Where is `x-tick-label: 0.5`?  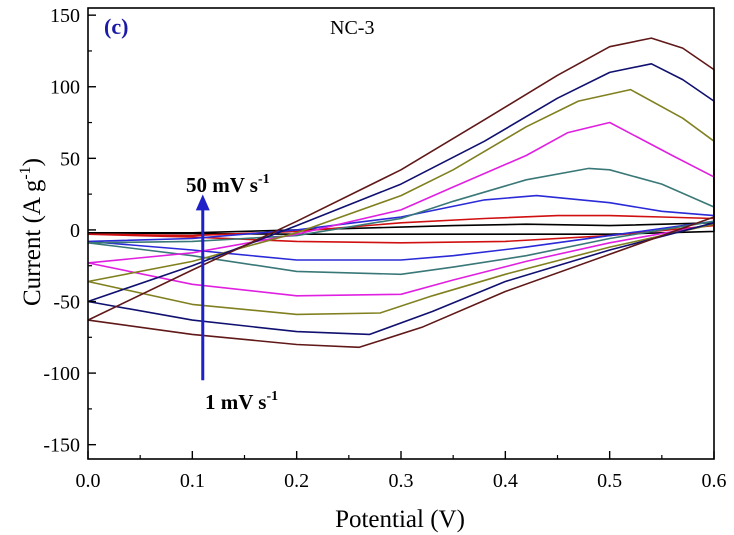
x-tick-label: 0.5 is located at coordinates (609, 481).